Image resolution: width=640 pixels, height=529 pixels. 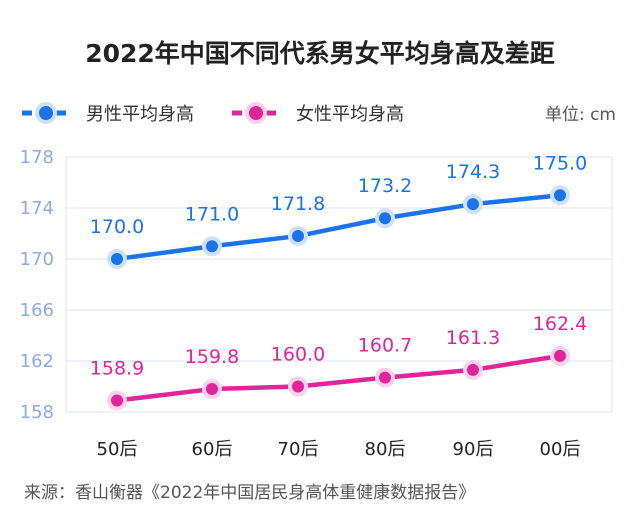 What do you see at coordinates (338, 227) in the screenshot?
I see `series-line-male` at bounding box center [338, 227].